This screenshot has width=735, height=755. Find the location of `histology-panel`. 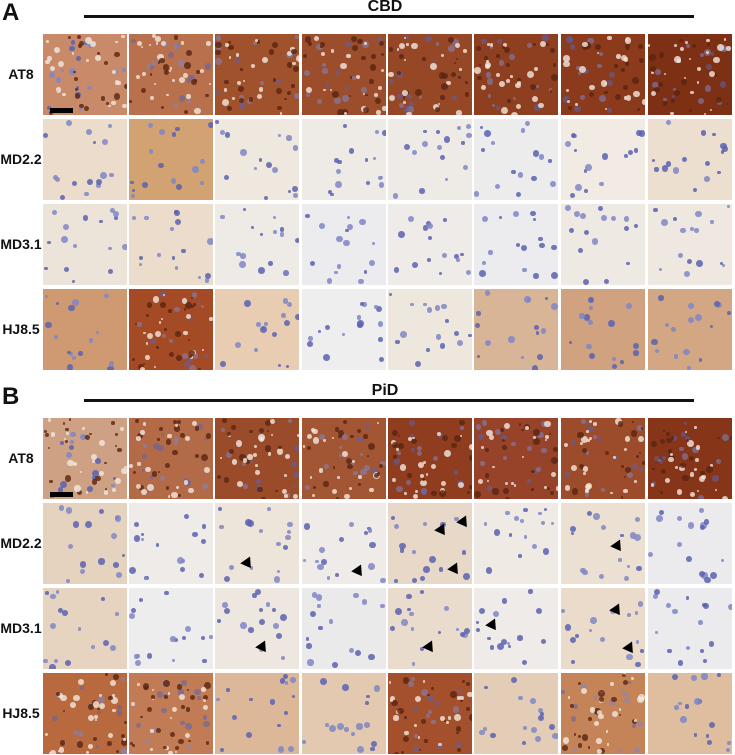

histology-panel is located at coordinates (690, 329).